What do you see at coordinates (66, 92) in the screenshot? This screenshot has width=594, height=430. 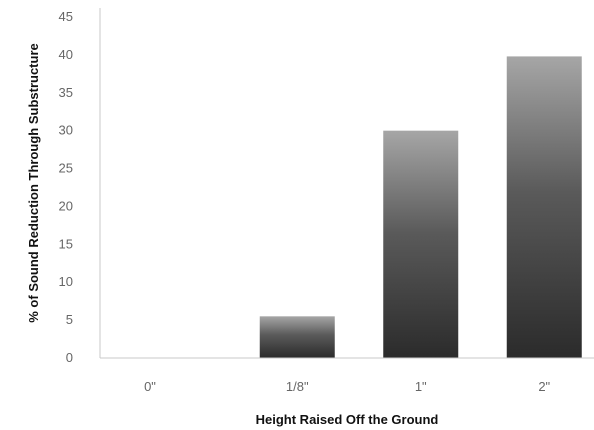 I see `y-tick-label: 35` at bounding box center [66, 92].